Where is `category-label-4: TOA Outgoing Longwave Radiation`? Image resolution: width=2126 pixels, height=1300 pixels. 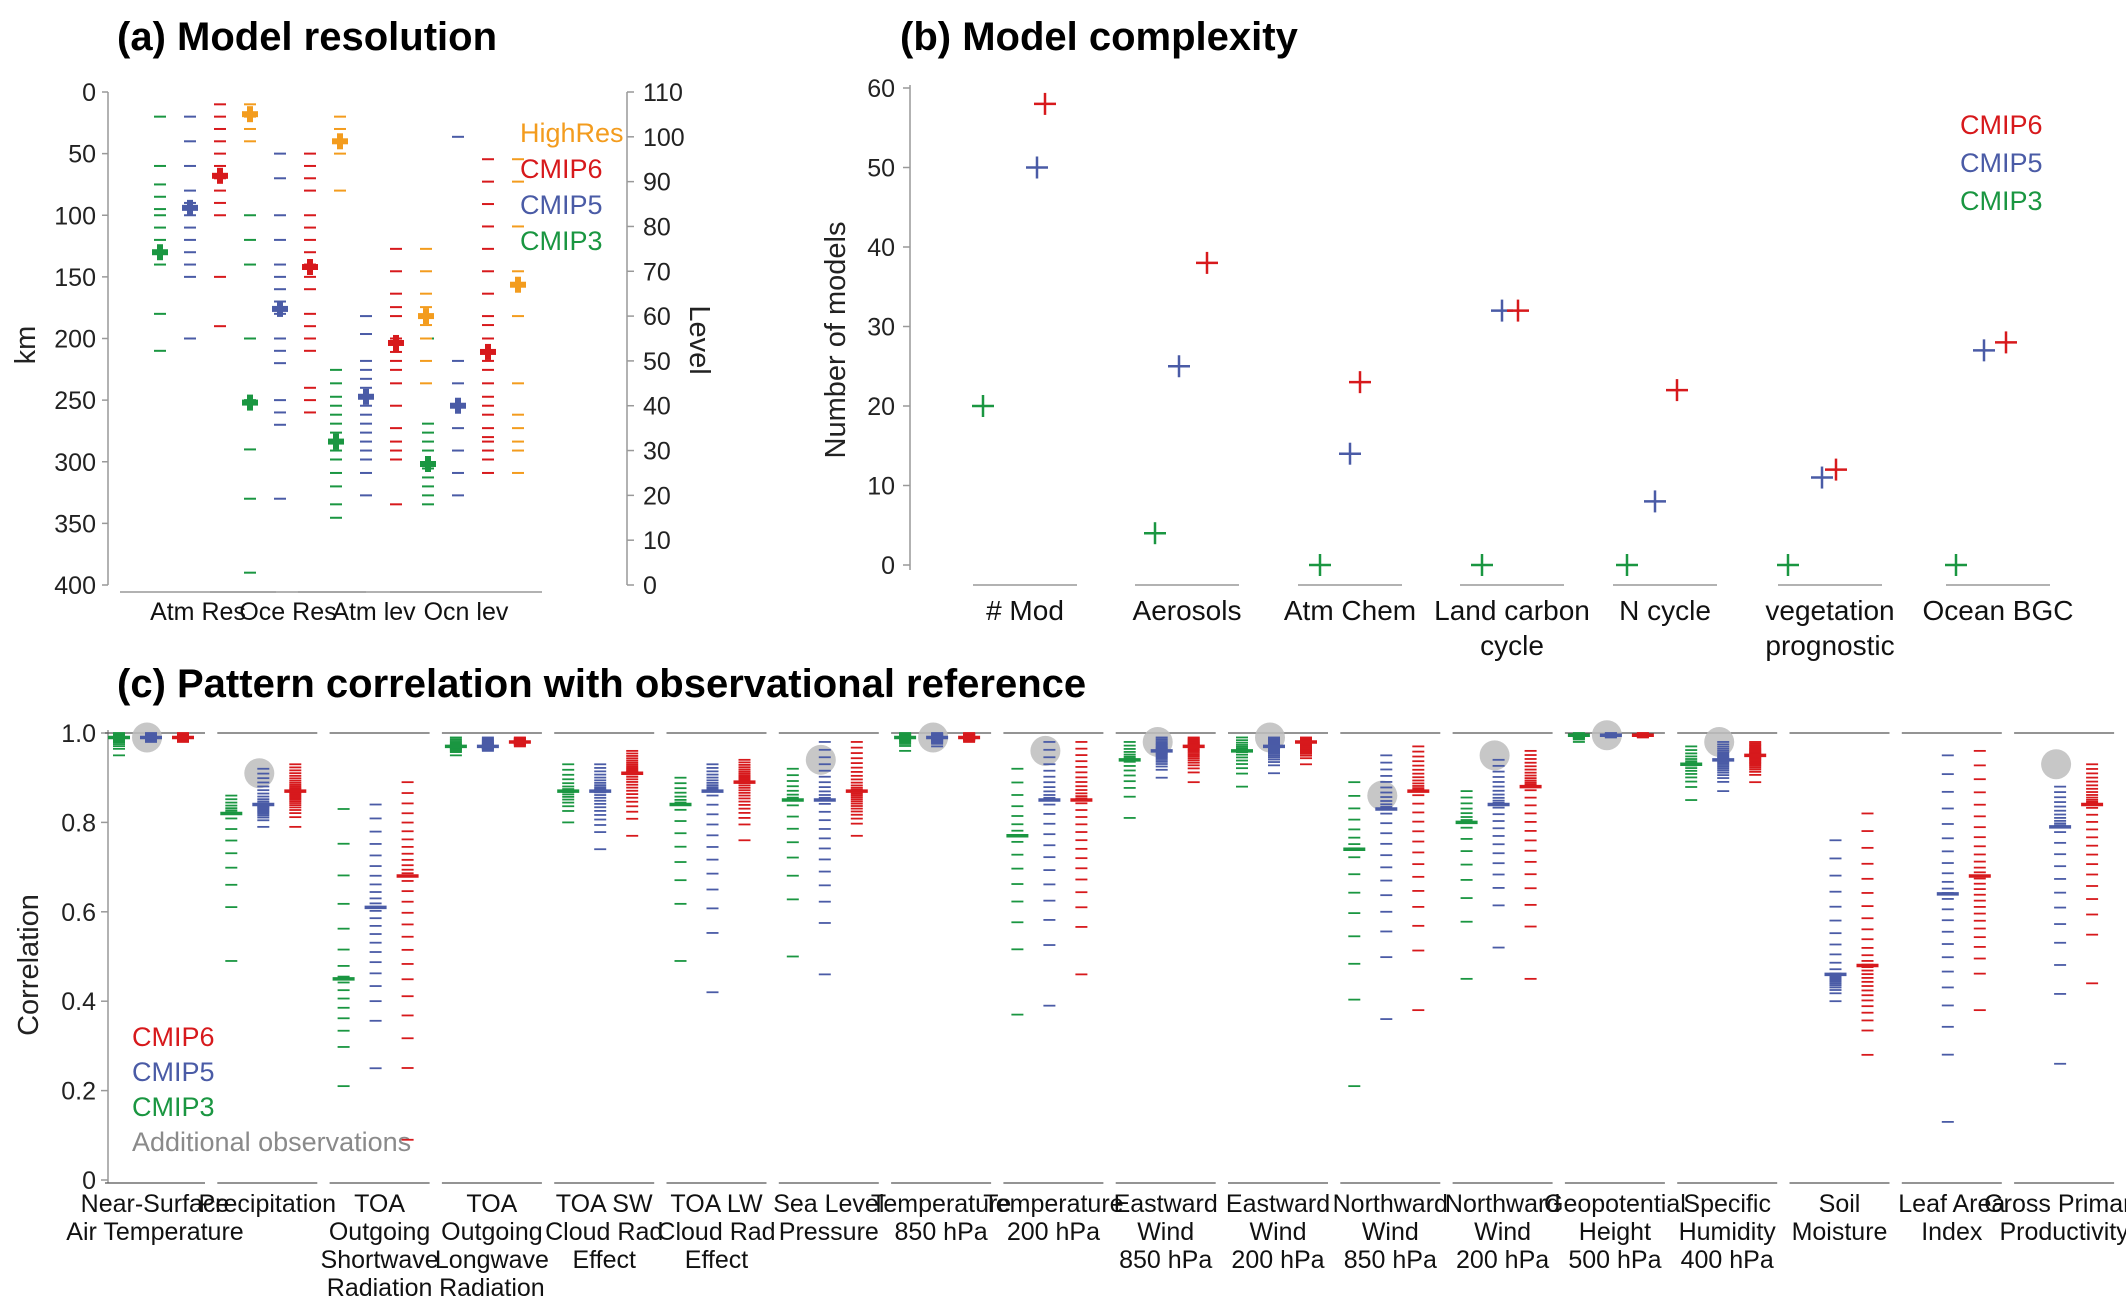
category-label-4: TOA Outgoing Longwave Radiation is located at coordinates (492, 1245).